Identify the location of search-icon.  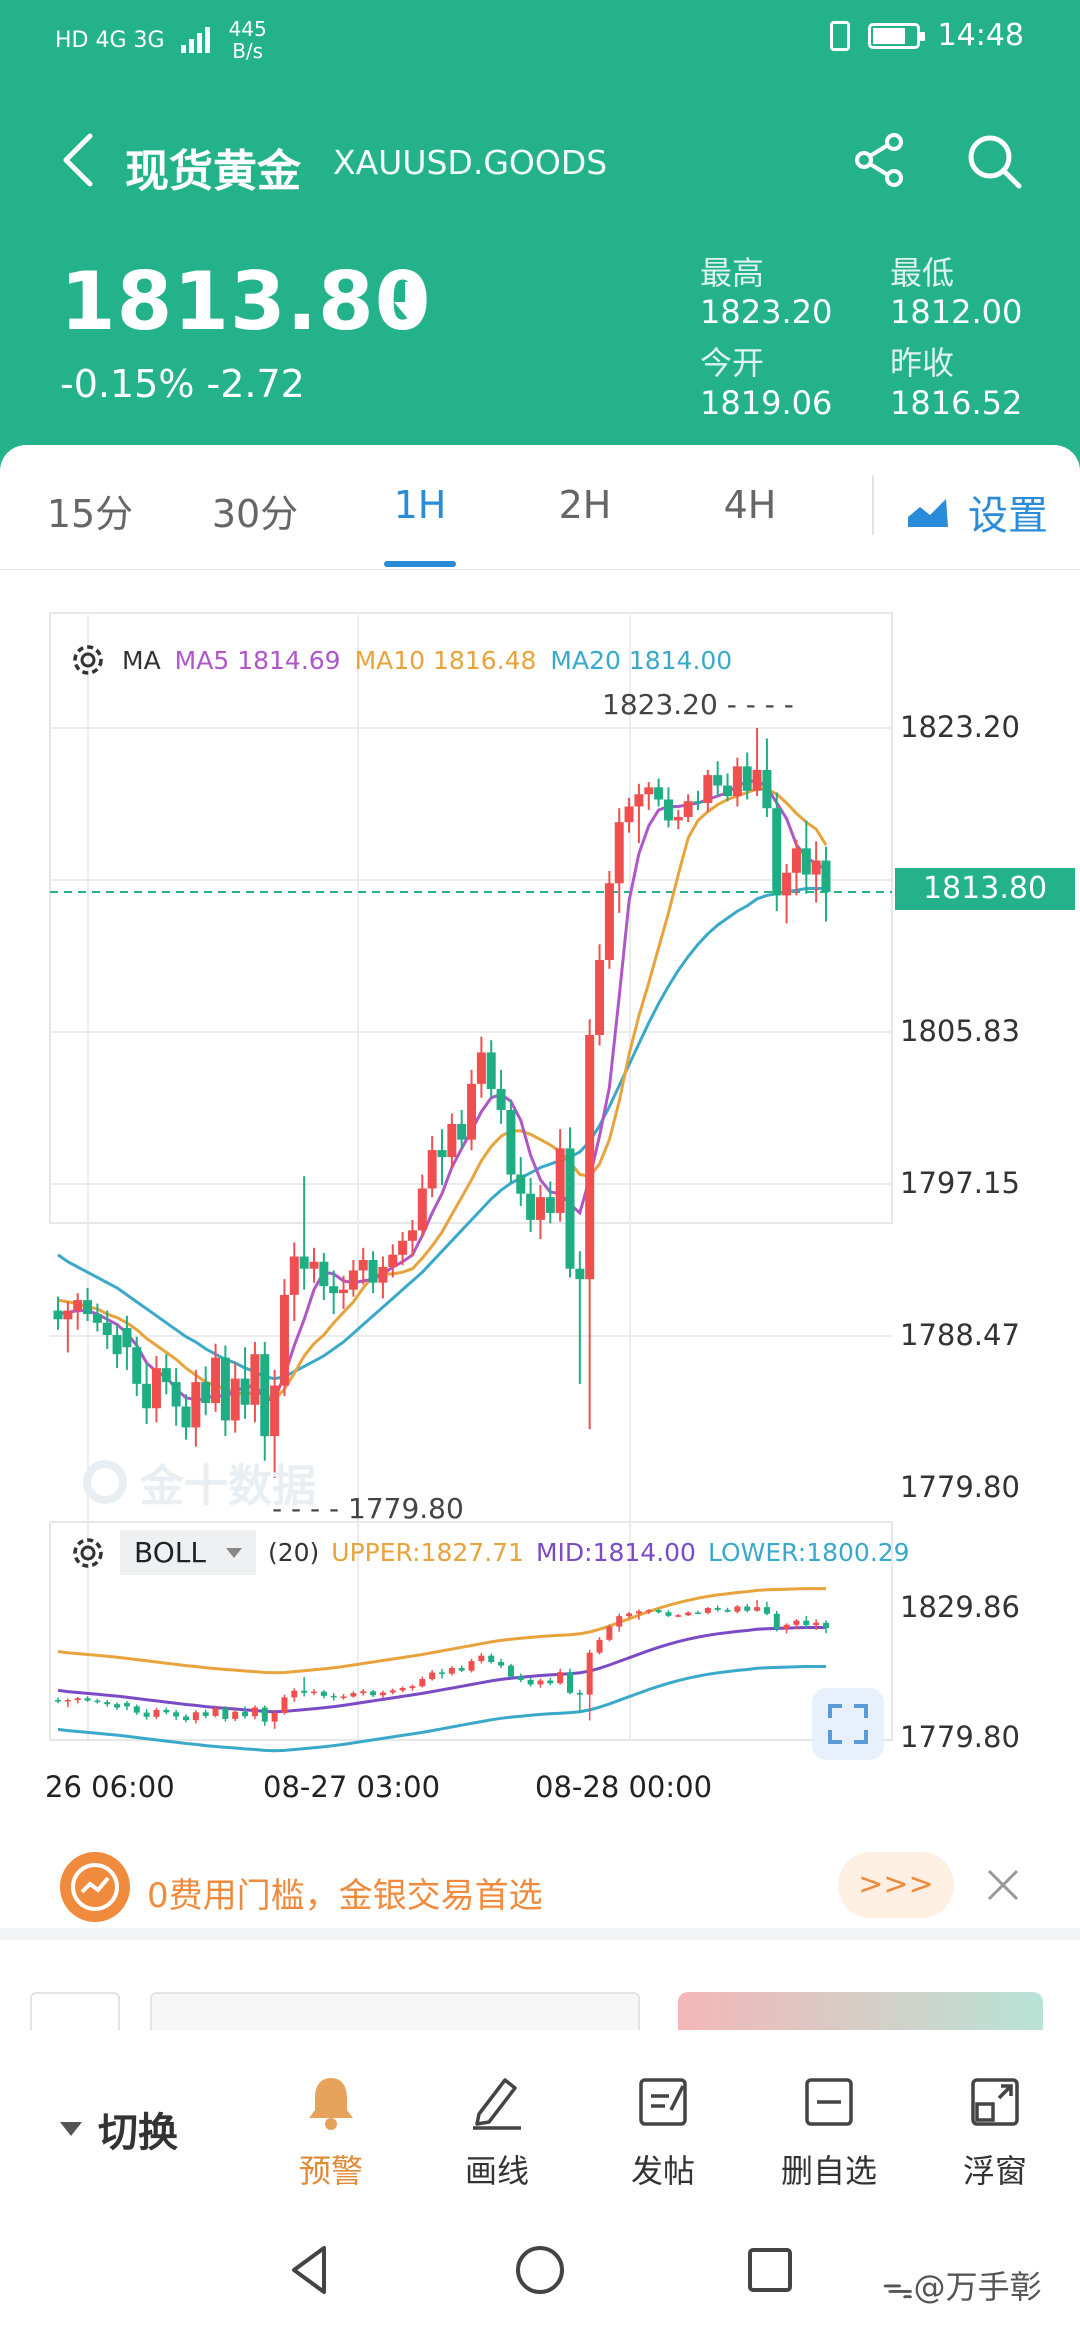
(994, 161).